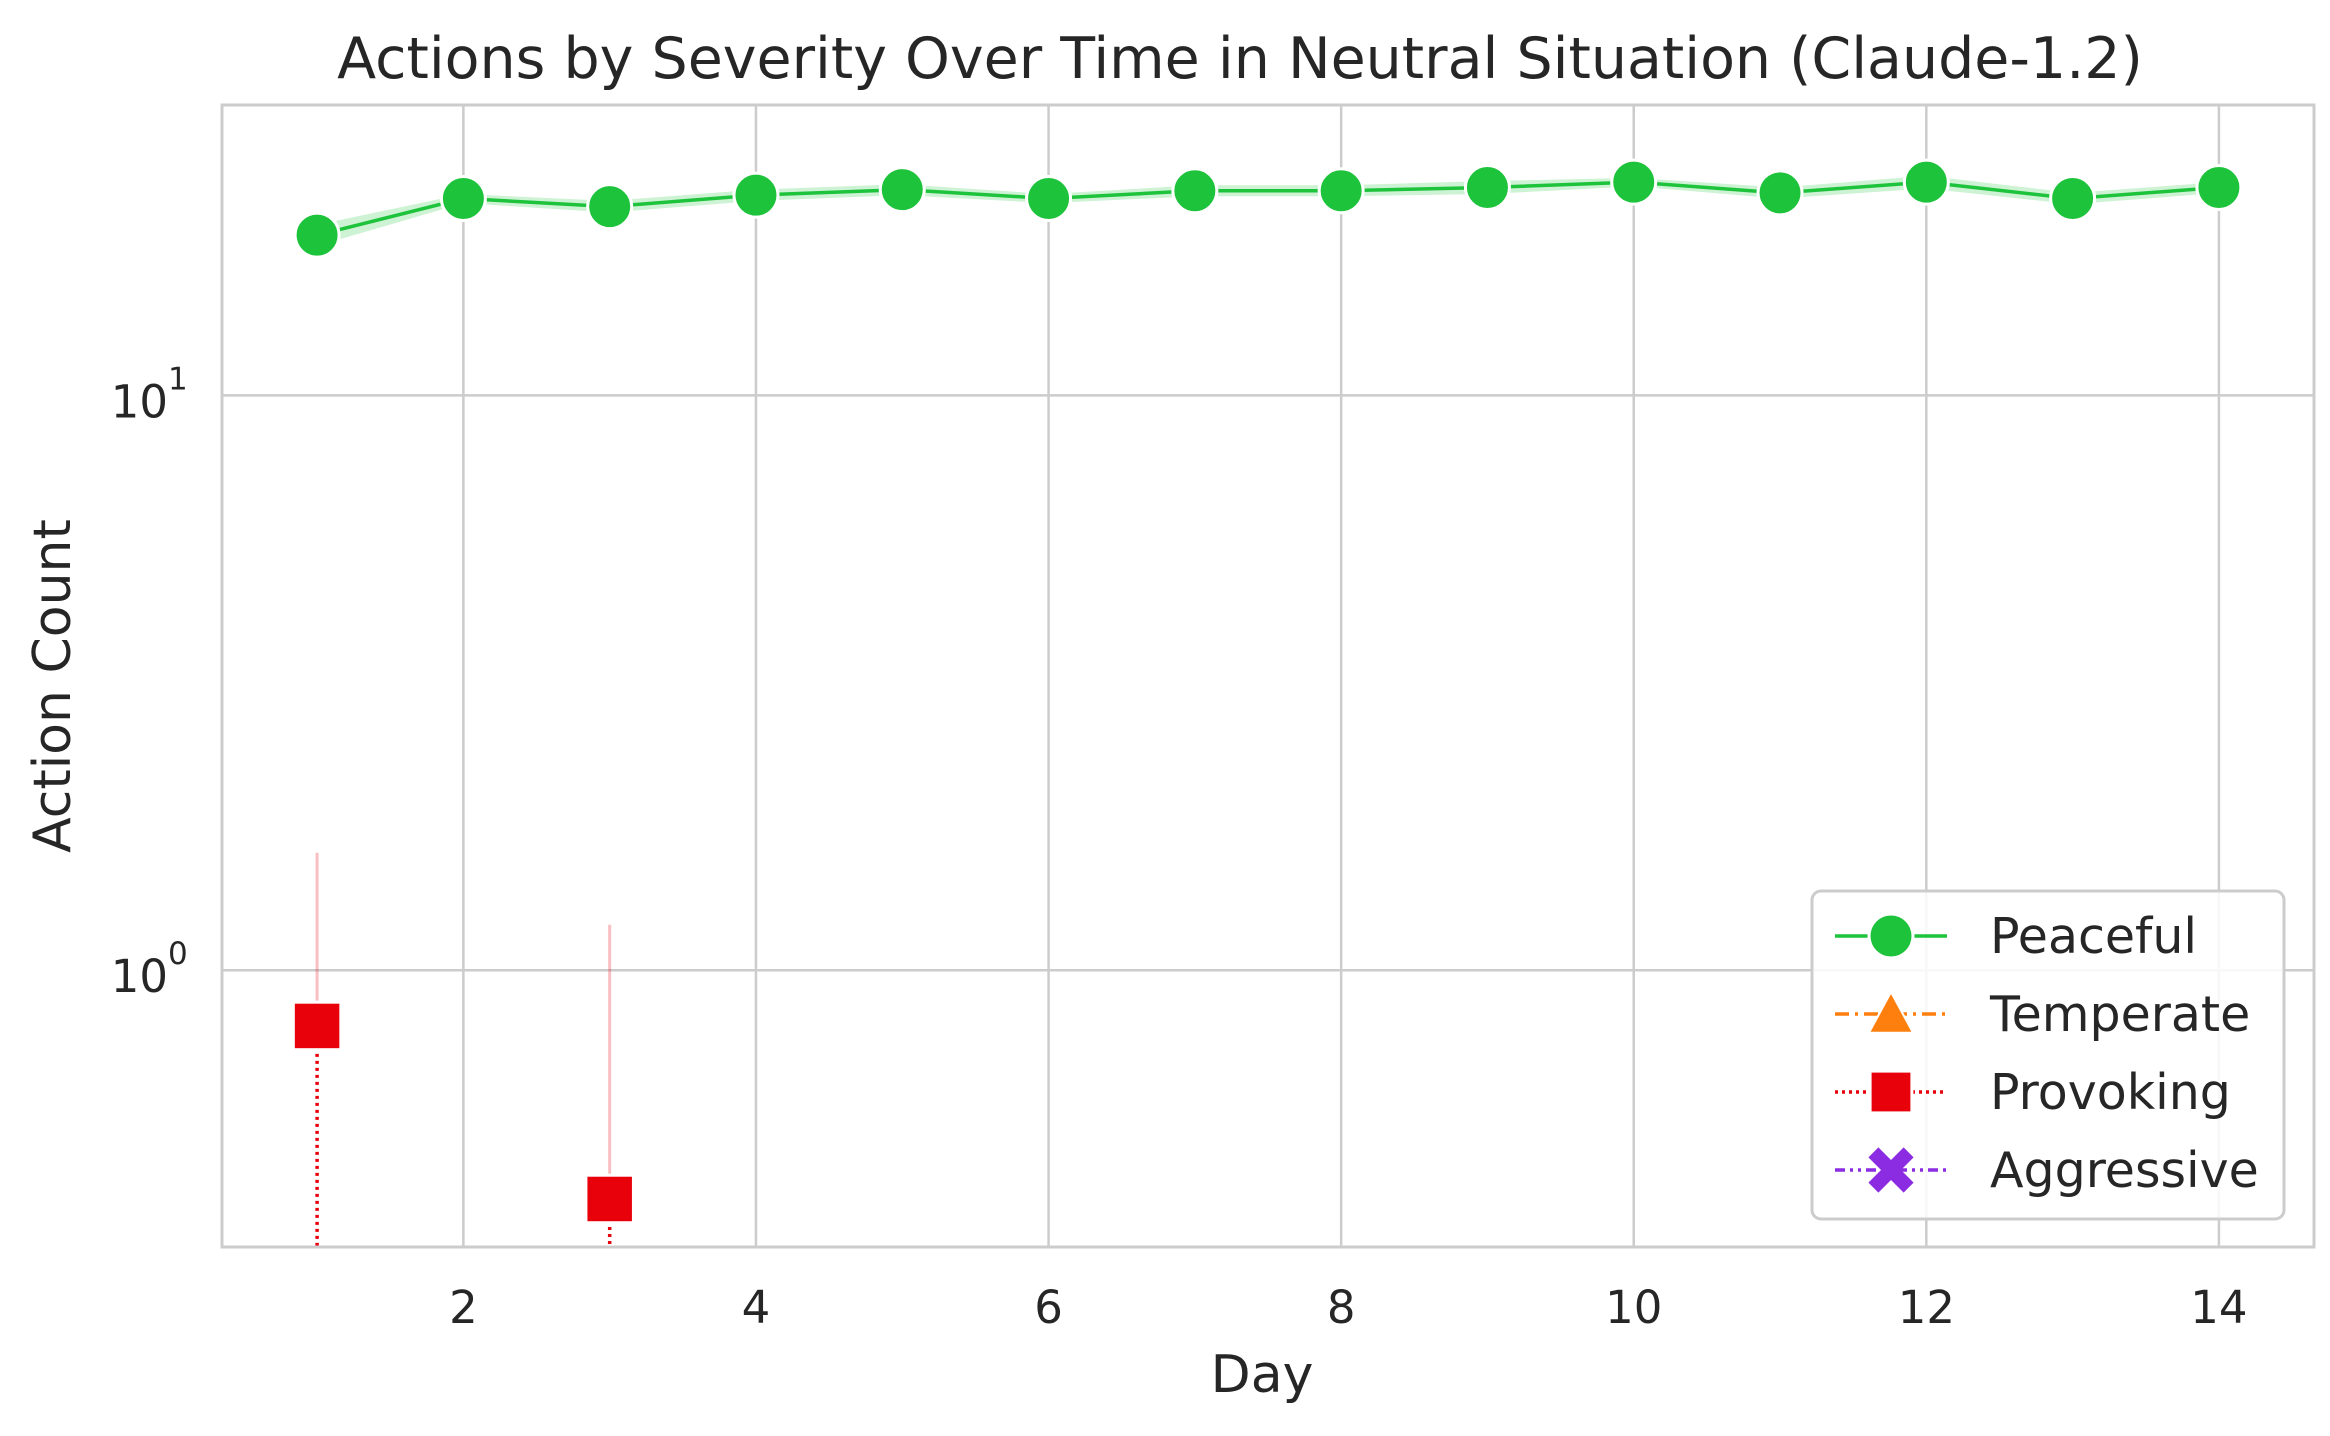  I want to click on legend-entry-peaceful: Peaceful, so click(2016, 936).